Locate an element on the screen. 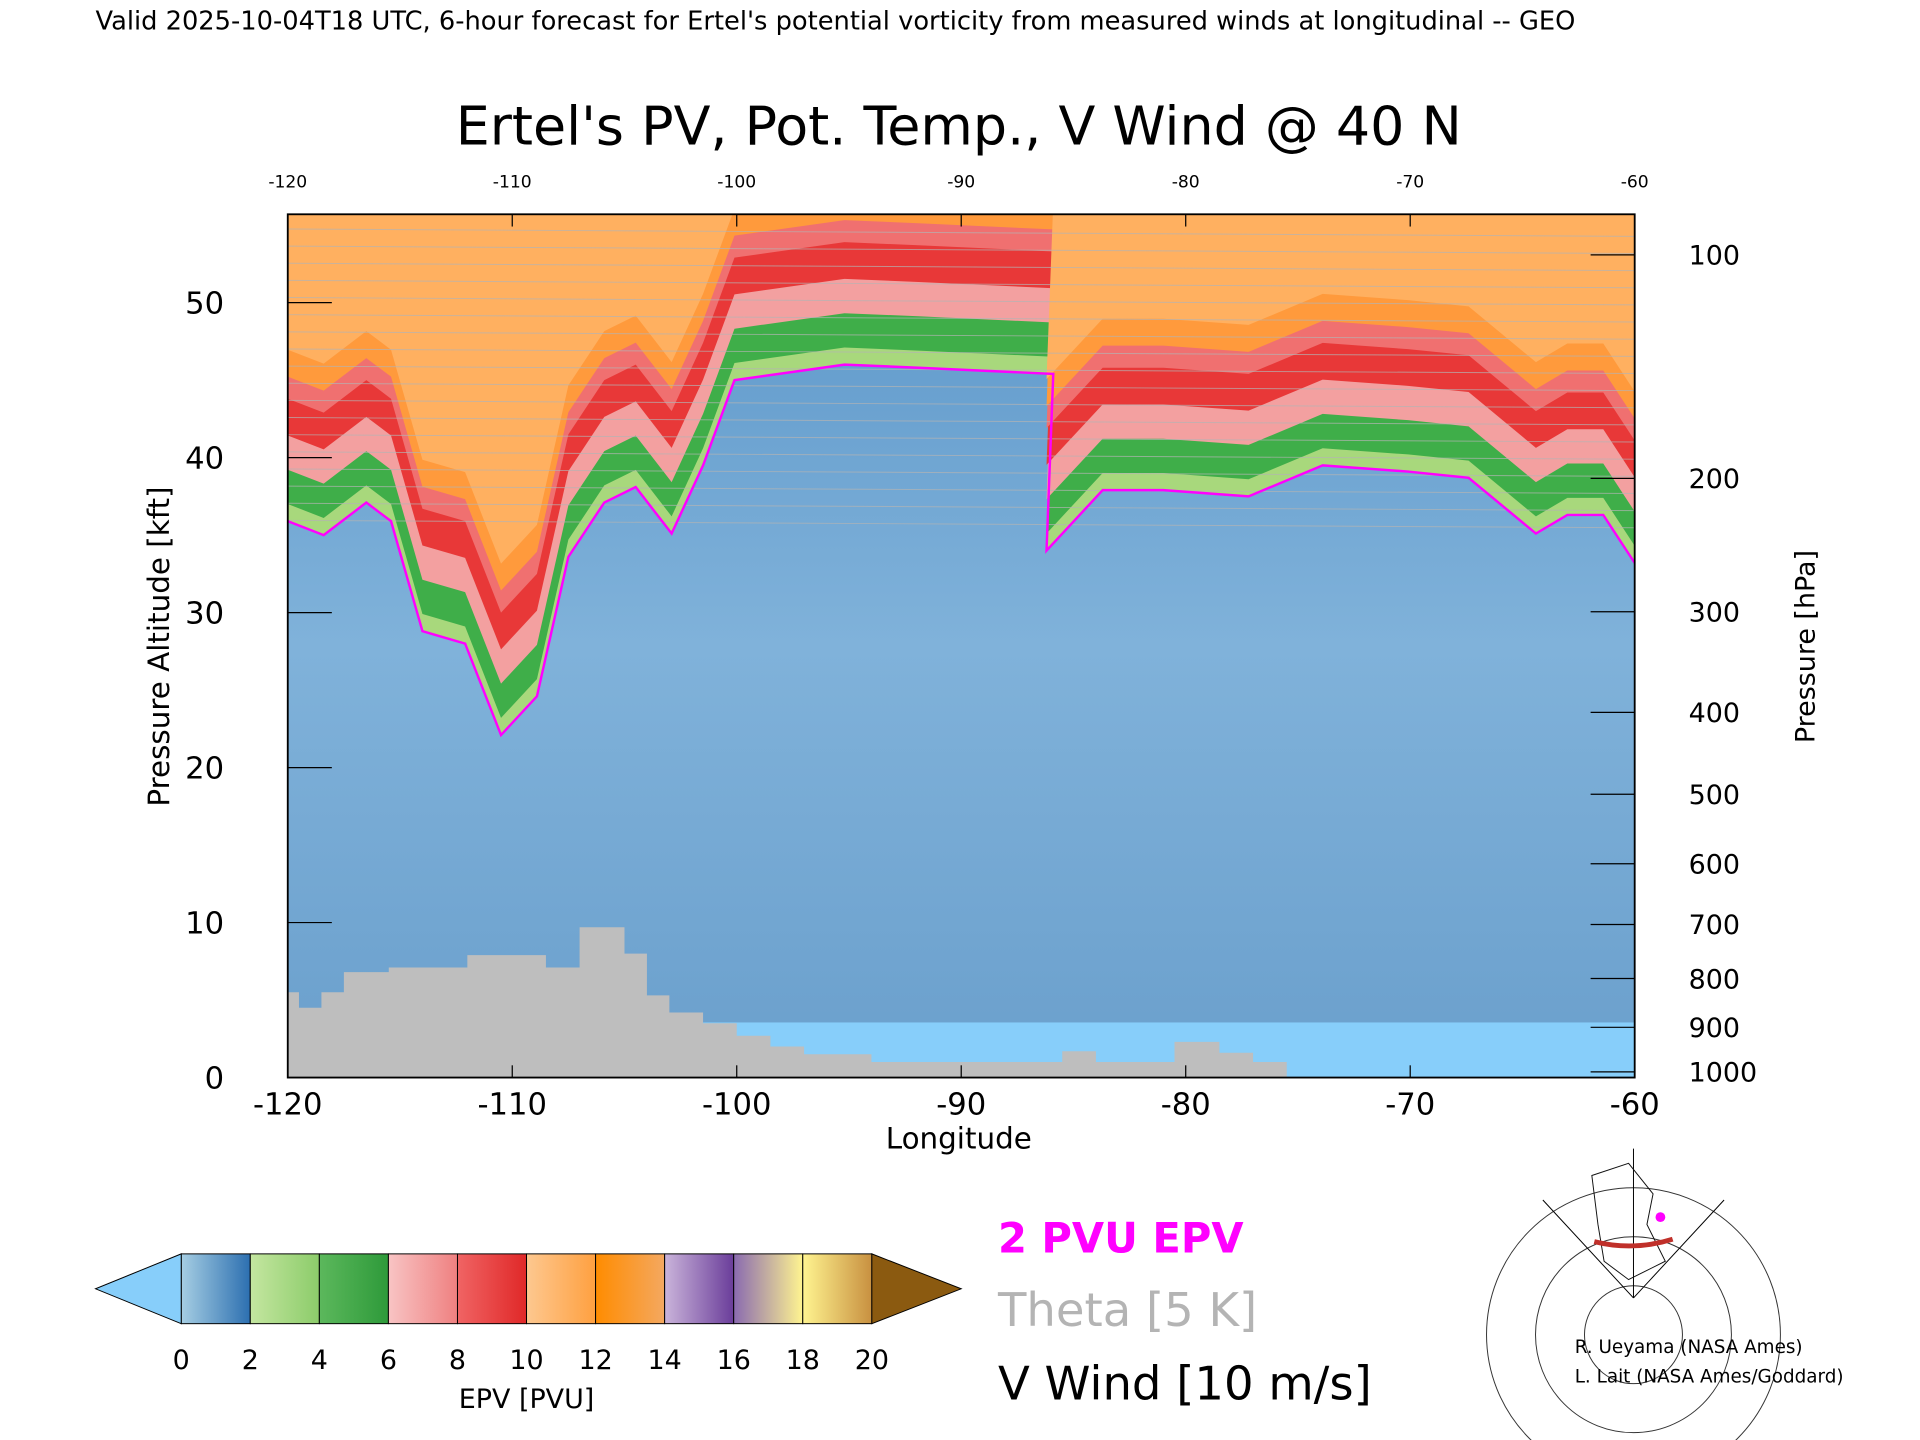  colorbar-tick-label: 0 is located at coordinates (181, 1360).